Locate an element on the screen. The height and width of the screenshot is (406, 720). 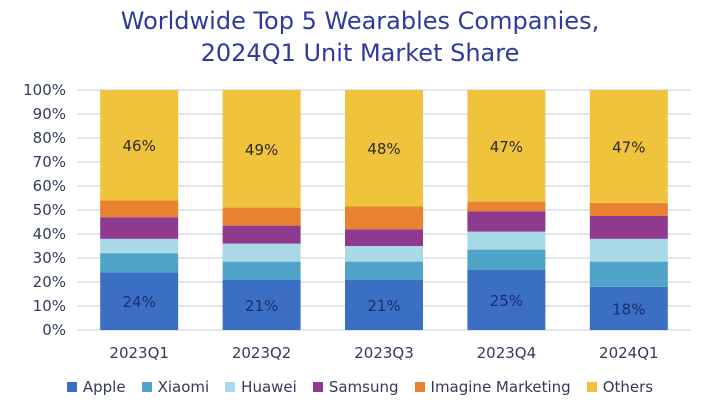
x-tick-label: 2023Q3 is located at coordinates (384, 353).